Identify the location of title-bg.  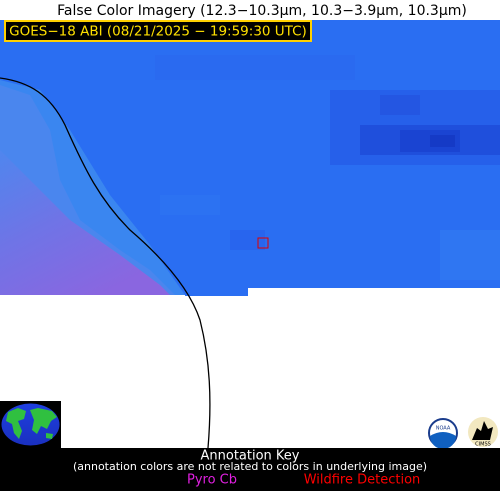
(250, 10).